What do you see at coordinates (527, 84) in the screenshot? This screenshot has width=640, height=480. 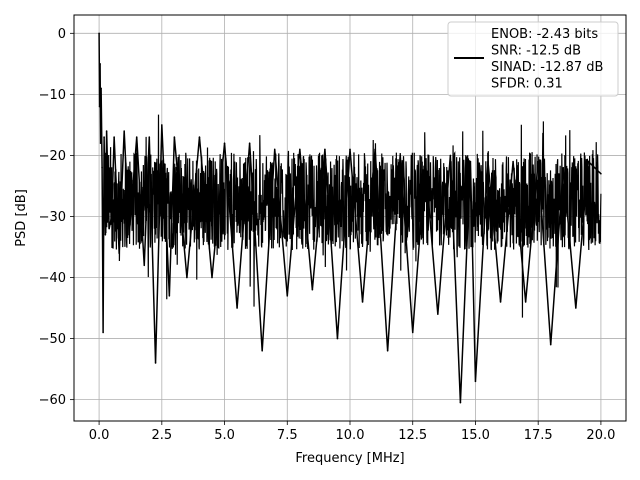 I see `legend-line-sfdr: SFDR: 0.31` at bounding box center [527, 84].